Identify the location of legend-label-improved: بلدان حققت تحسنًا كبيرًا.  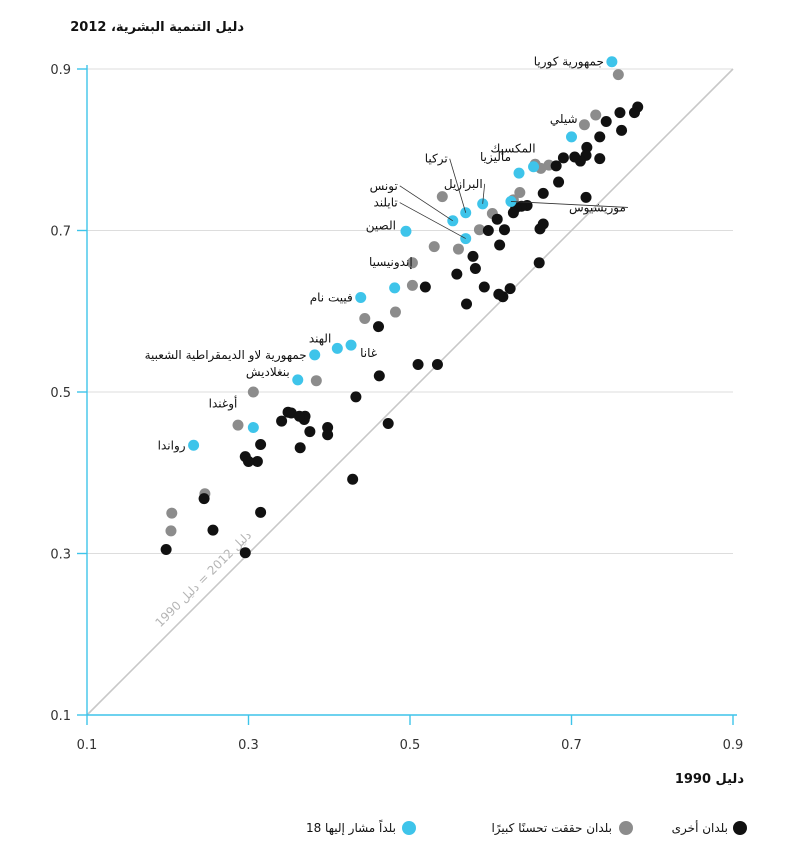
(551, 828).